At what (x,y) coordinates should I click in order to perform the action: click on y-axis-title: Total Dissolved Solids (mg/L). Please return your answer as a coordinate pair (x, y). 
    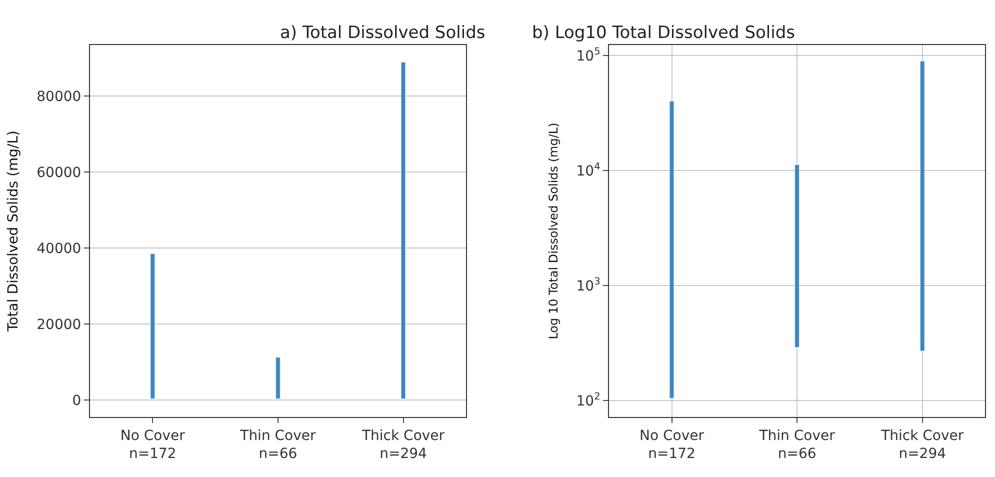
    Looking at the image, I should click on (13, 231).